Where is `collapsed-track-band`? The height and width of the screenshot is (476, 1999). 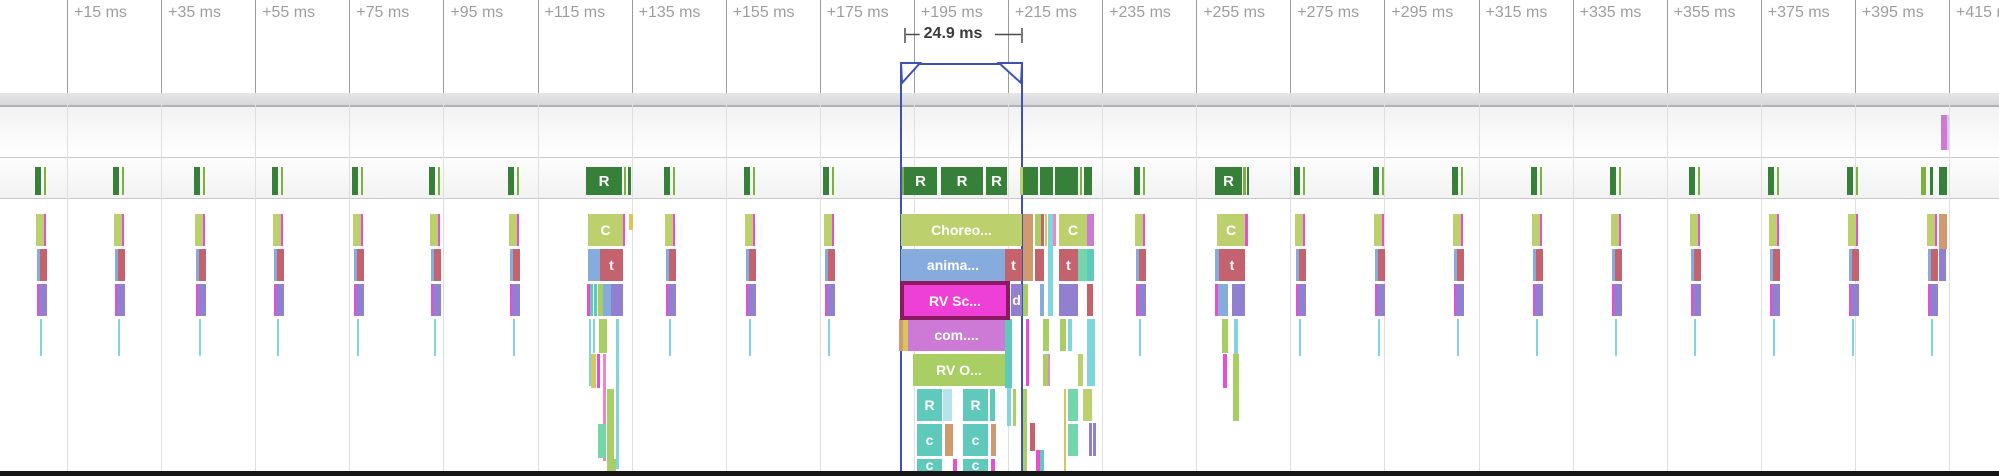
collapsed-track-band is located at coordinates (999, 100).